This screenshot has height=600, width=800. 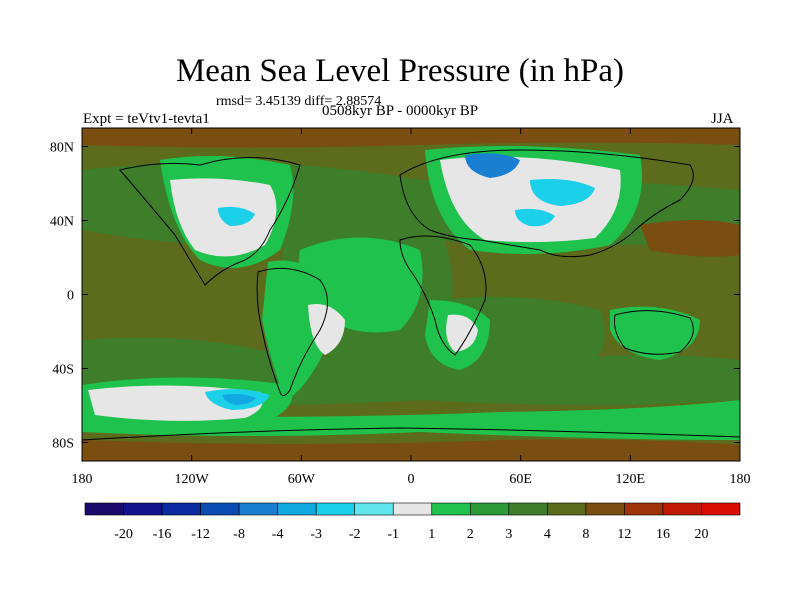 I want to click on colorbar: -20 -16 -12 -8 -4 -3 -2 -1 1 2 3 4 8 12 16 20, so click(x=412, y=522).